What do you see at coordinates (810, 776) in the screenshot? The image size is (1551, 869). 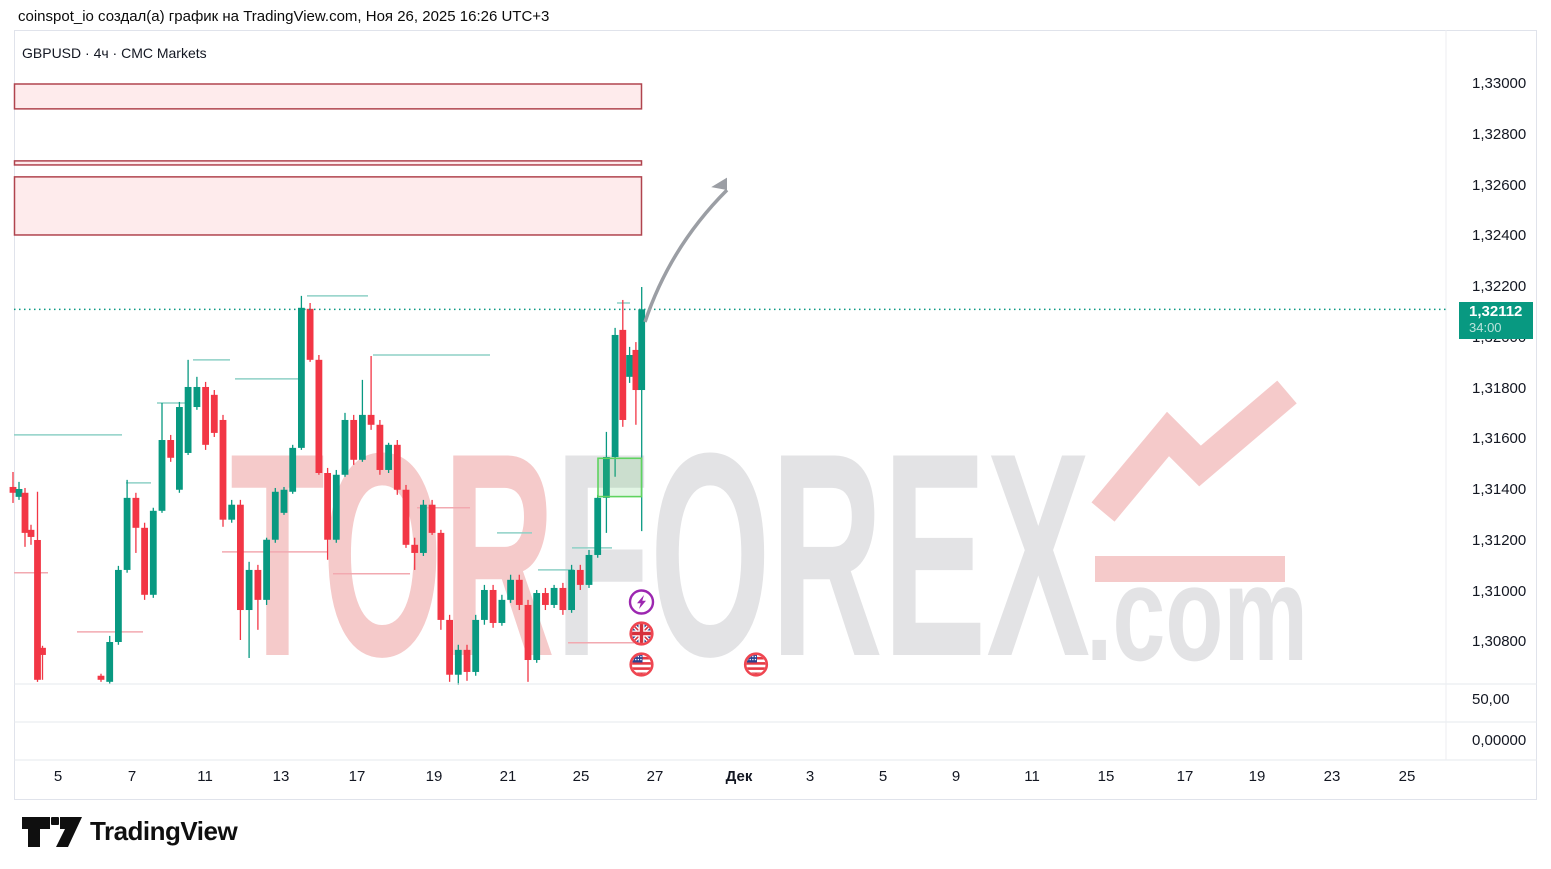 I see `time-axis-label: 3` at bounding box center [810, 776].